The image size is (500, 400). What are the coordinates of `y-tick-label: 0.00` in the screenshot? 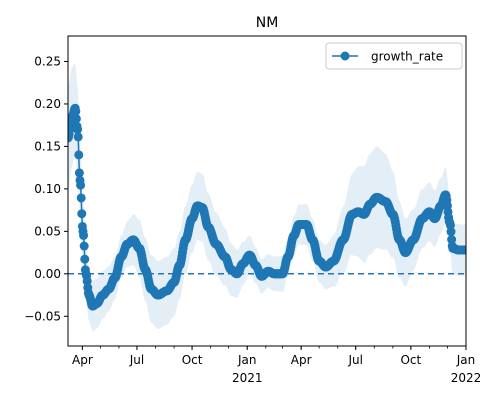 It's located at (47, 274).